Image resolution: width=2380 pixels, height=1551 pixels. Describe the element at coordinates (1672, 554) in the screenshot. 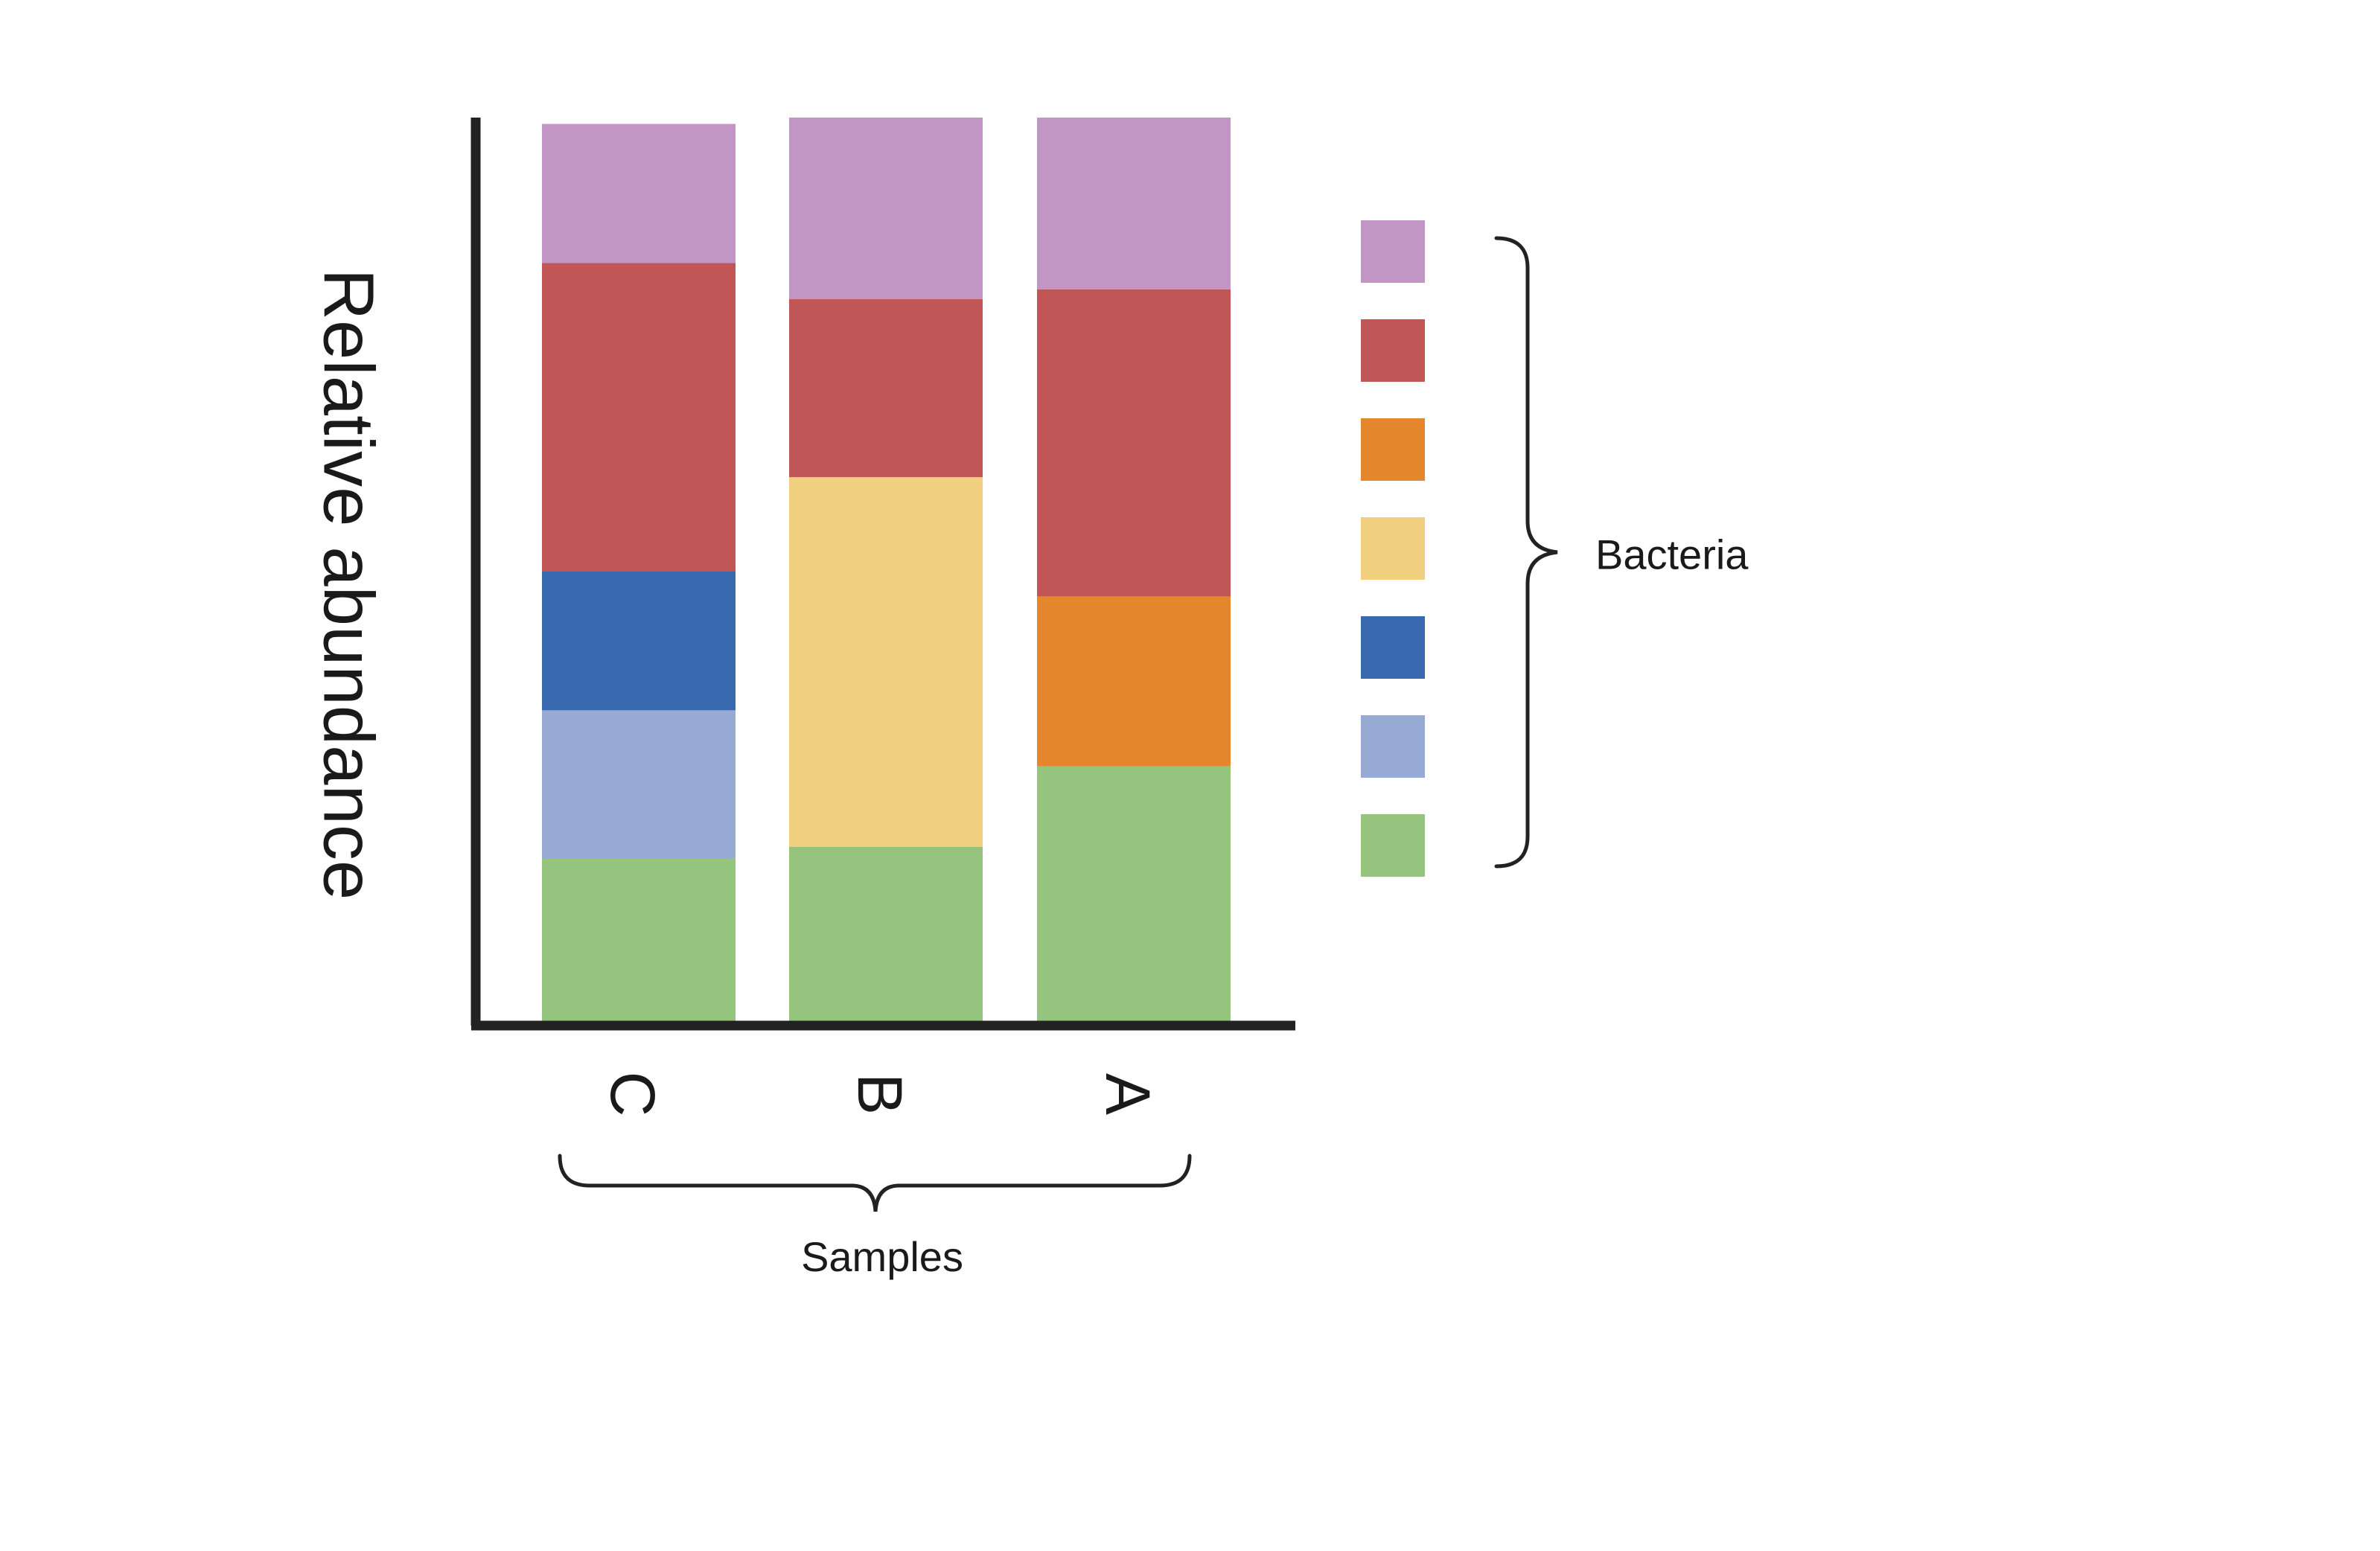

I see `legend-title: Bacteria` at that location.